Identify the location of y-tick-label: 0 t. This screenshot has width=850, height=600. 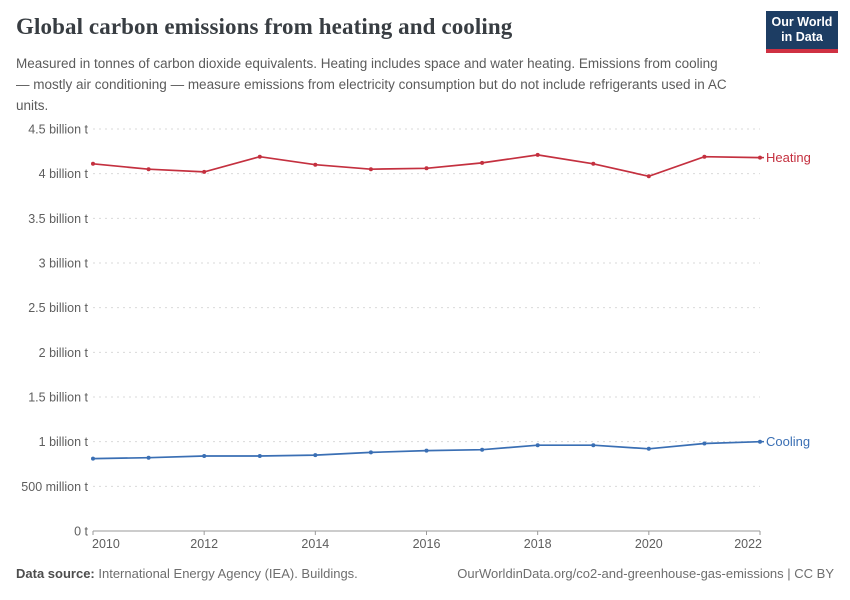
(81, 532).